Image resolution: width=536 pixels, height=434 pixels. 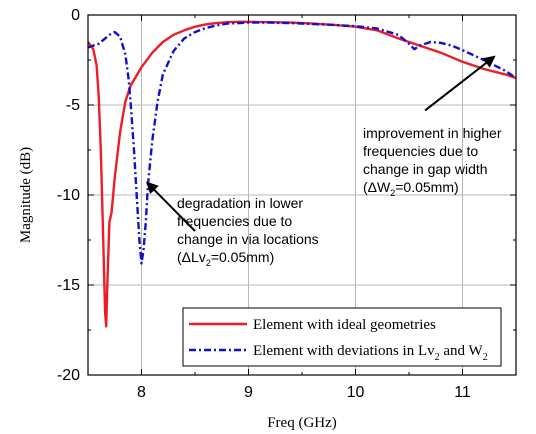 I want to click on annotation-1-line-4: (ΔLv2=0.05mm), so click(x=225, y=258).